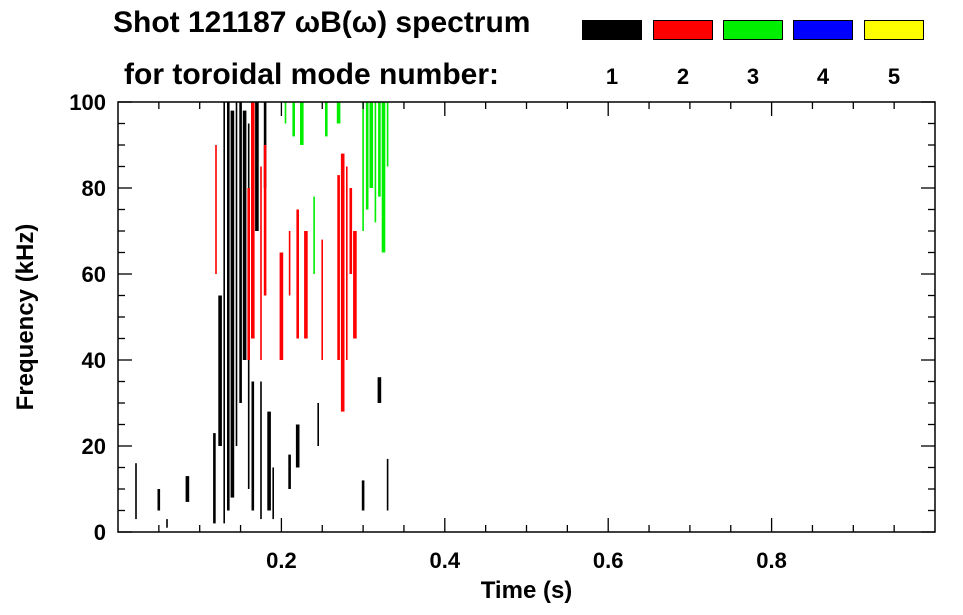 This screenshot has width=963, height=615. What do you see at coordinates (683, 76) in the screenshot?
I see `legend-label-2: 2` at bounding box center [683, 76].